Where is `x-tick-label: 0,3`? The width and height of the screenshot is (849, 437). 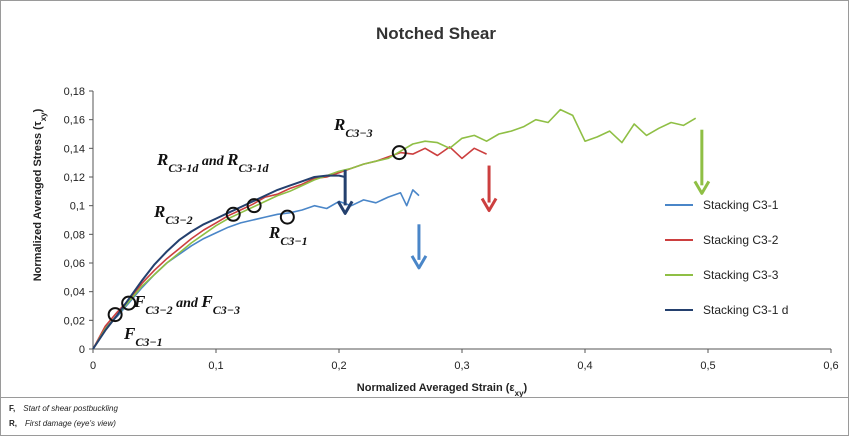
x-tick-label: 0,3 is located at coordinates (461, 366).